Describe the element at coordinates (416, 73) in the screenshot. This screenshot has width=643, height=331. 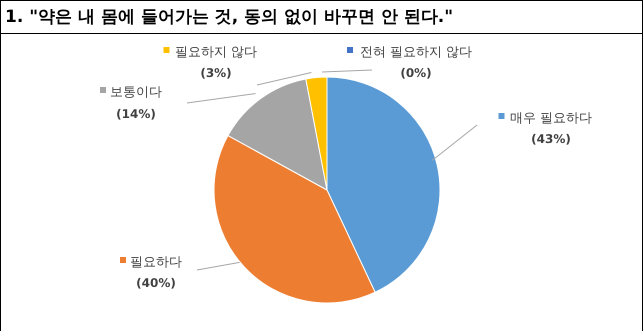
I see `text: (0%)` at that location.